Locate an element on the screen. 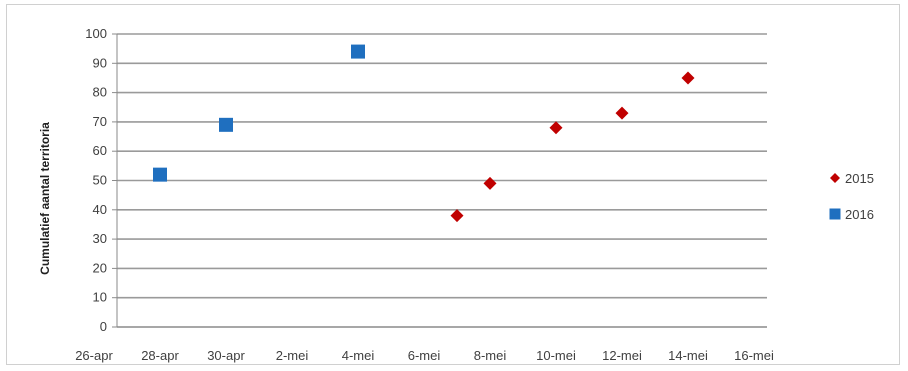 This screenshot has height=371, width=908. x-tick-label: 12-mei is located at coordinates (622, 355).